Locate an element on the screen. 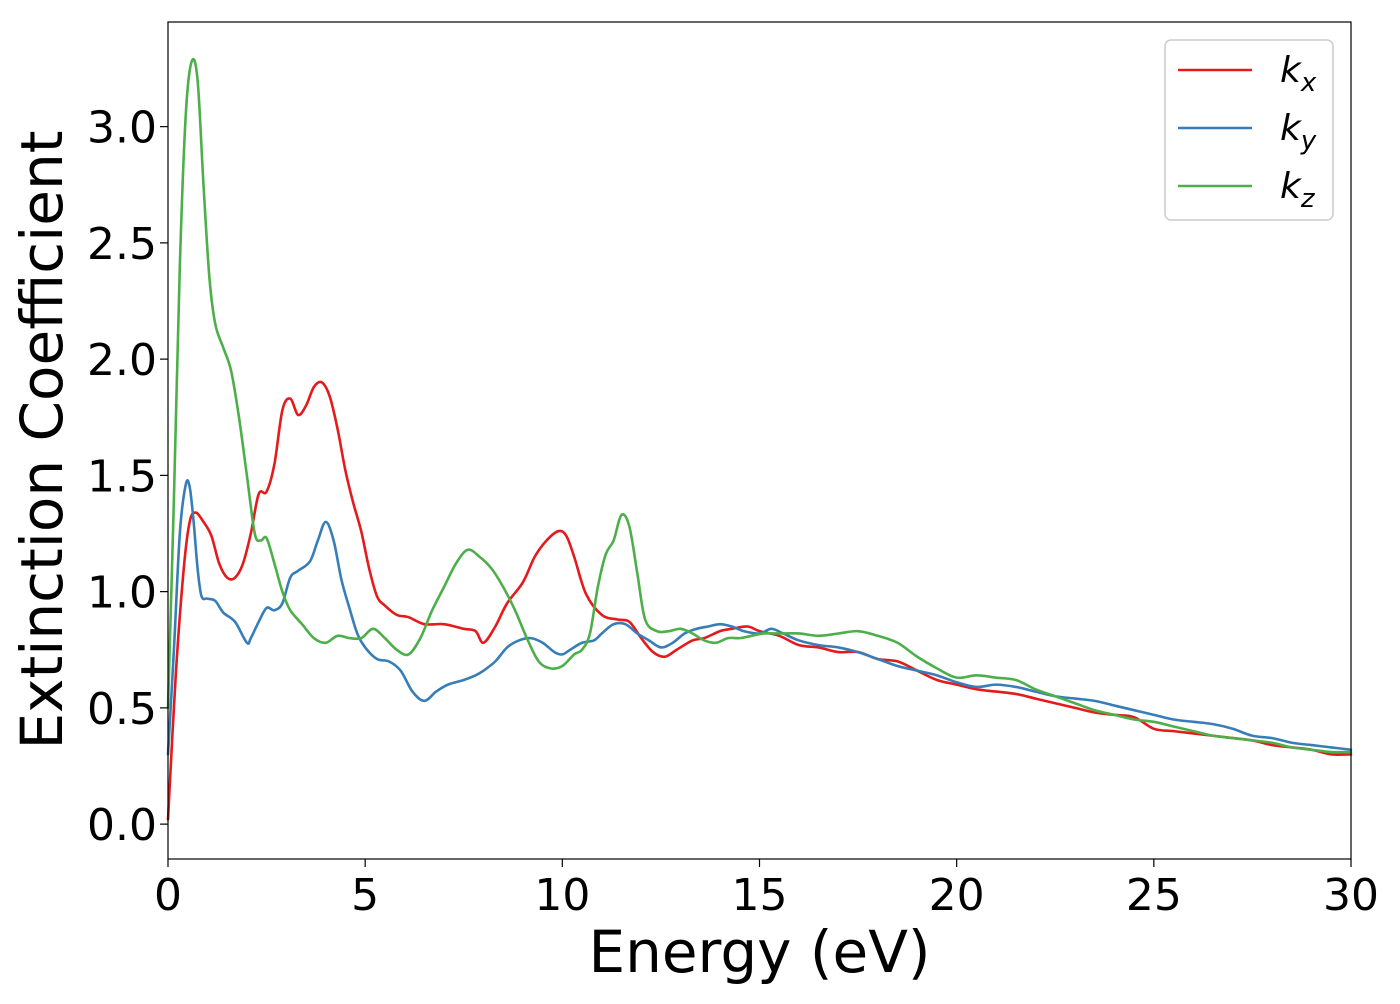  x-axis-ticks: 0 5 10 15 20 25 30 is located at coordinates (766, 890).